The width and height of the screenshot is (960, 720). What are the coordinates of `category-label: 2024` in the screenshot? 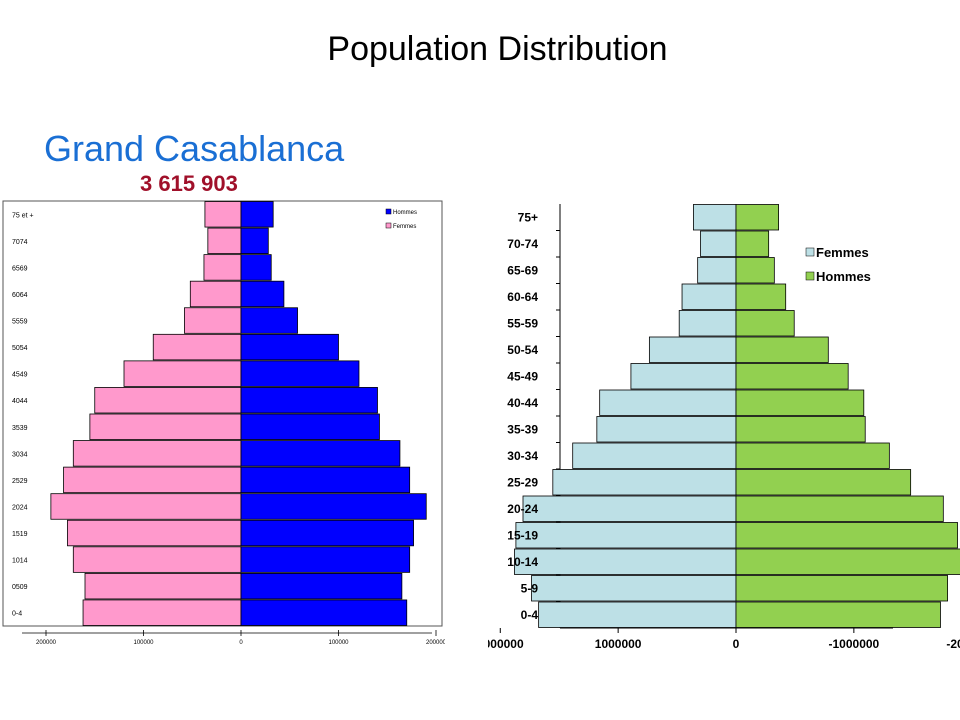 It's located at (20, 507).